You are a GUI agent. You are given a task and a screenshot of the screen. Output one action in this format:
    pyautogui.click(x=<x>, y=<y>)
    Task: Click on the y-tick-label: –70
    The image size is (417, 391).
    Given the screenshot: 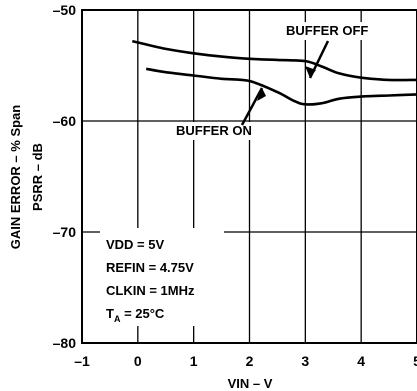 What is the action you would take?
    pyautogui.click(x=65, y=232)
    